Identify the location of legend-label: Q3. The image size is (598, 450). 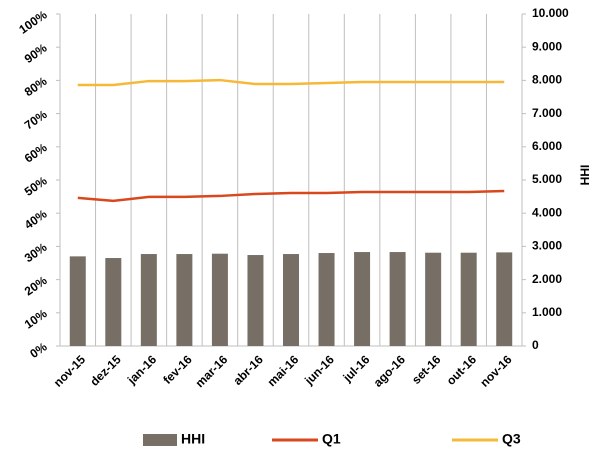
(511, 439).